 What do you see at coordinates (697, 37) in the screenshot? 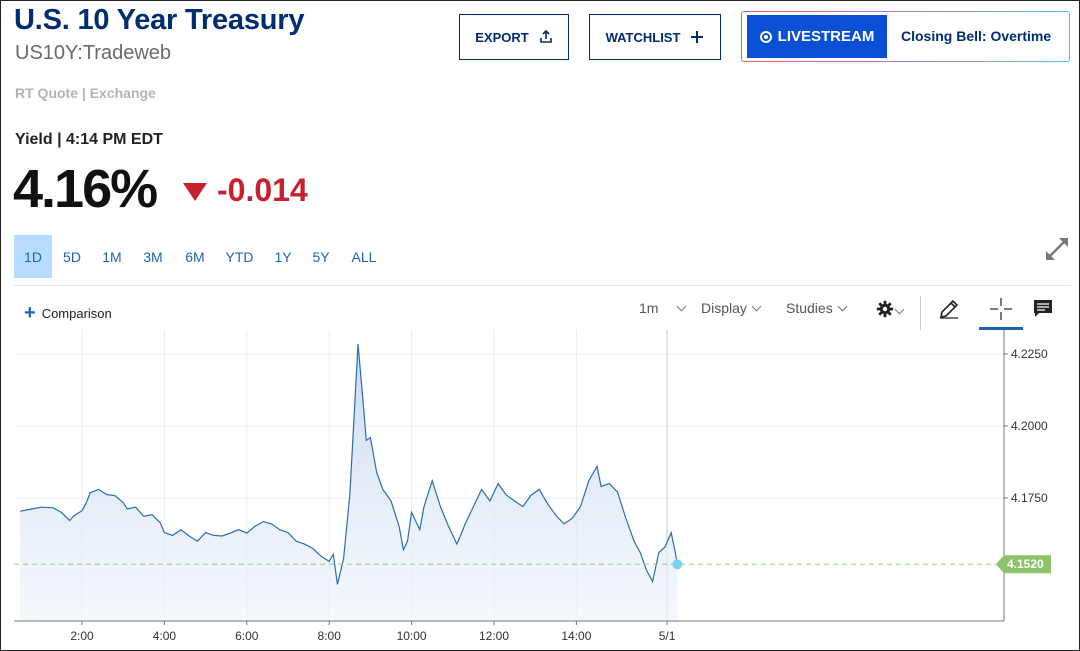
I see `plus-icon` at bounding box center [697, 37].